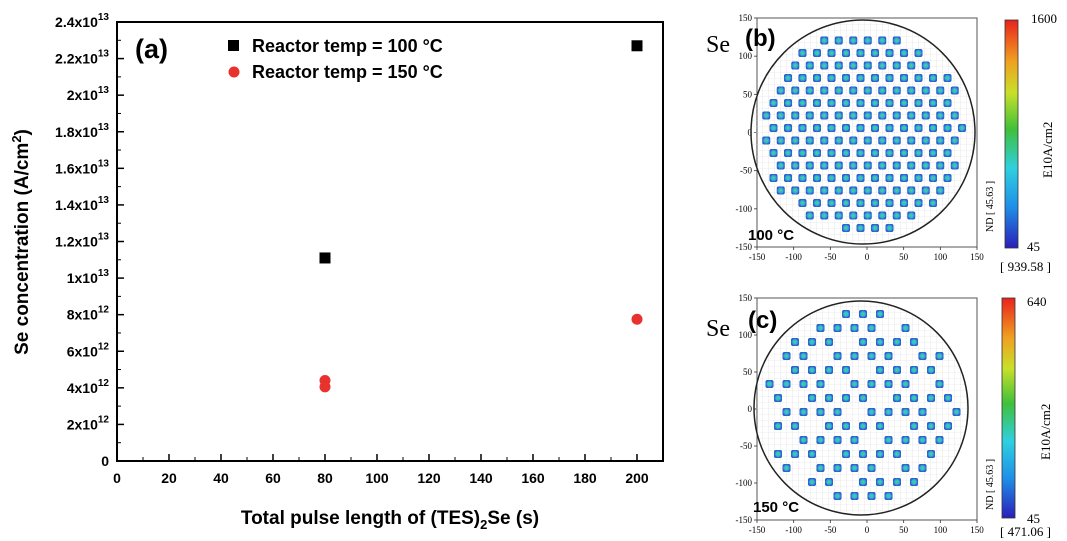 The width and height of the screenshot is (1067, 541). Describe the element at coordinates (347, 72) in the screenshot. I see `legend-label-150c: Reactor temp = 150 °C` at that location.